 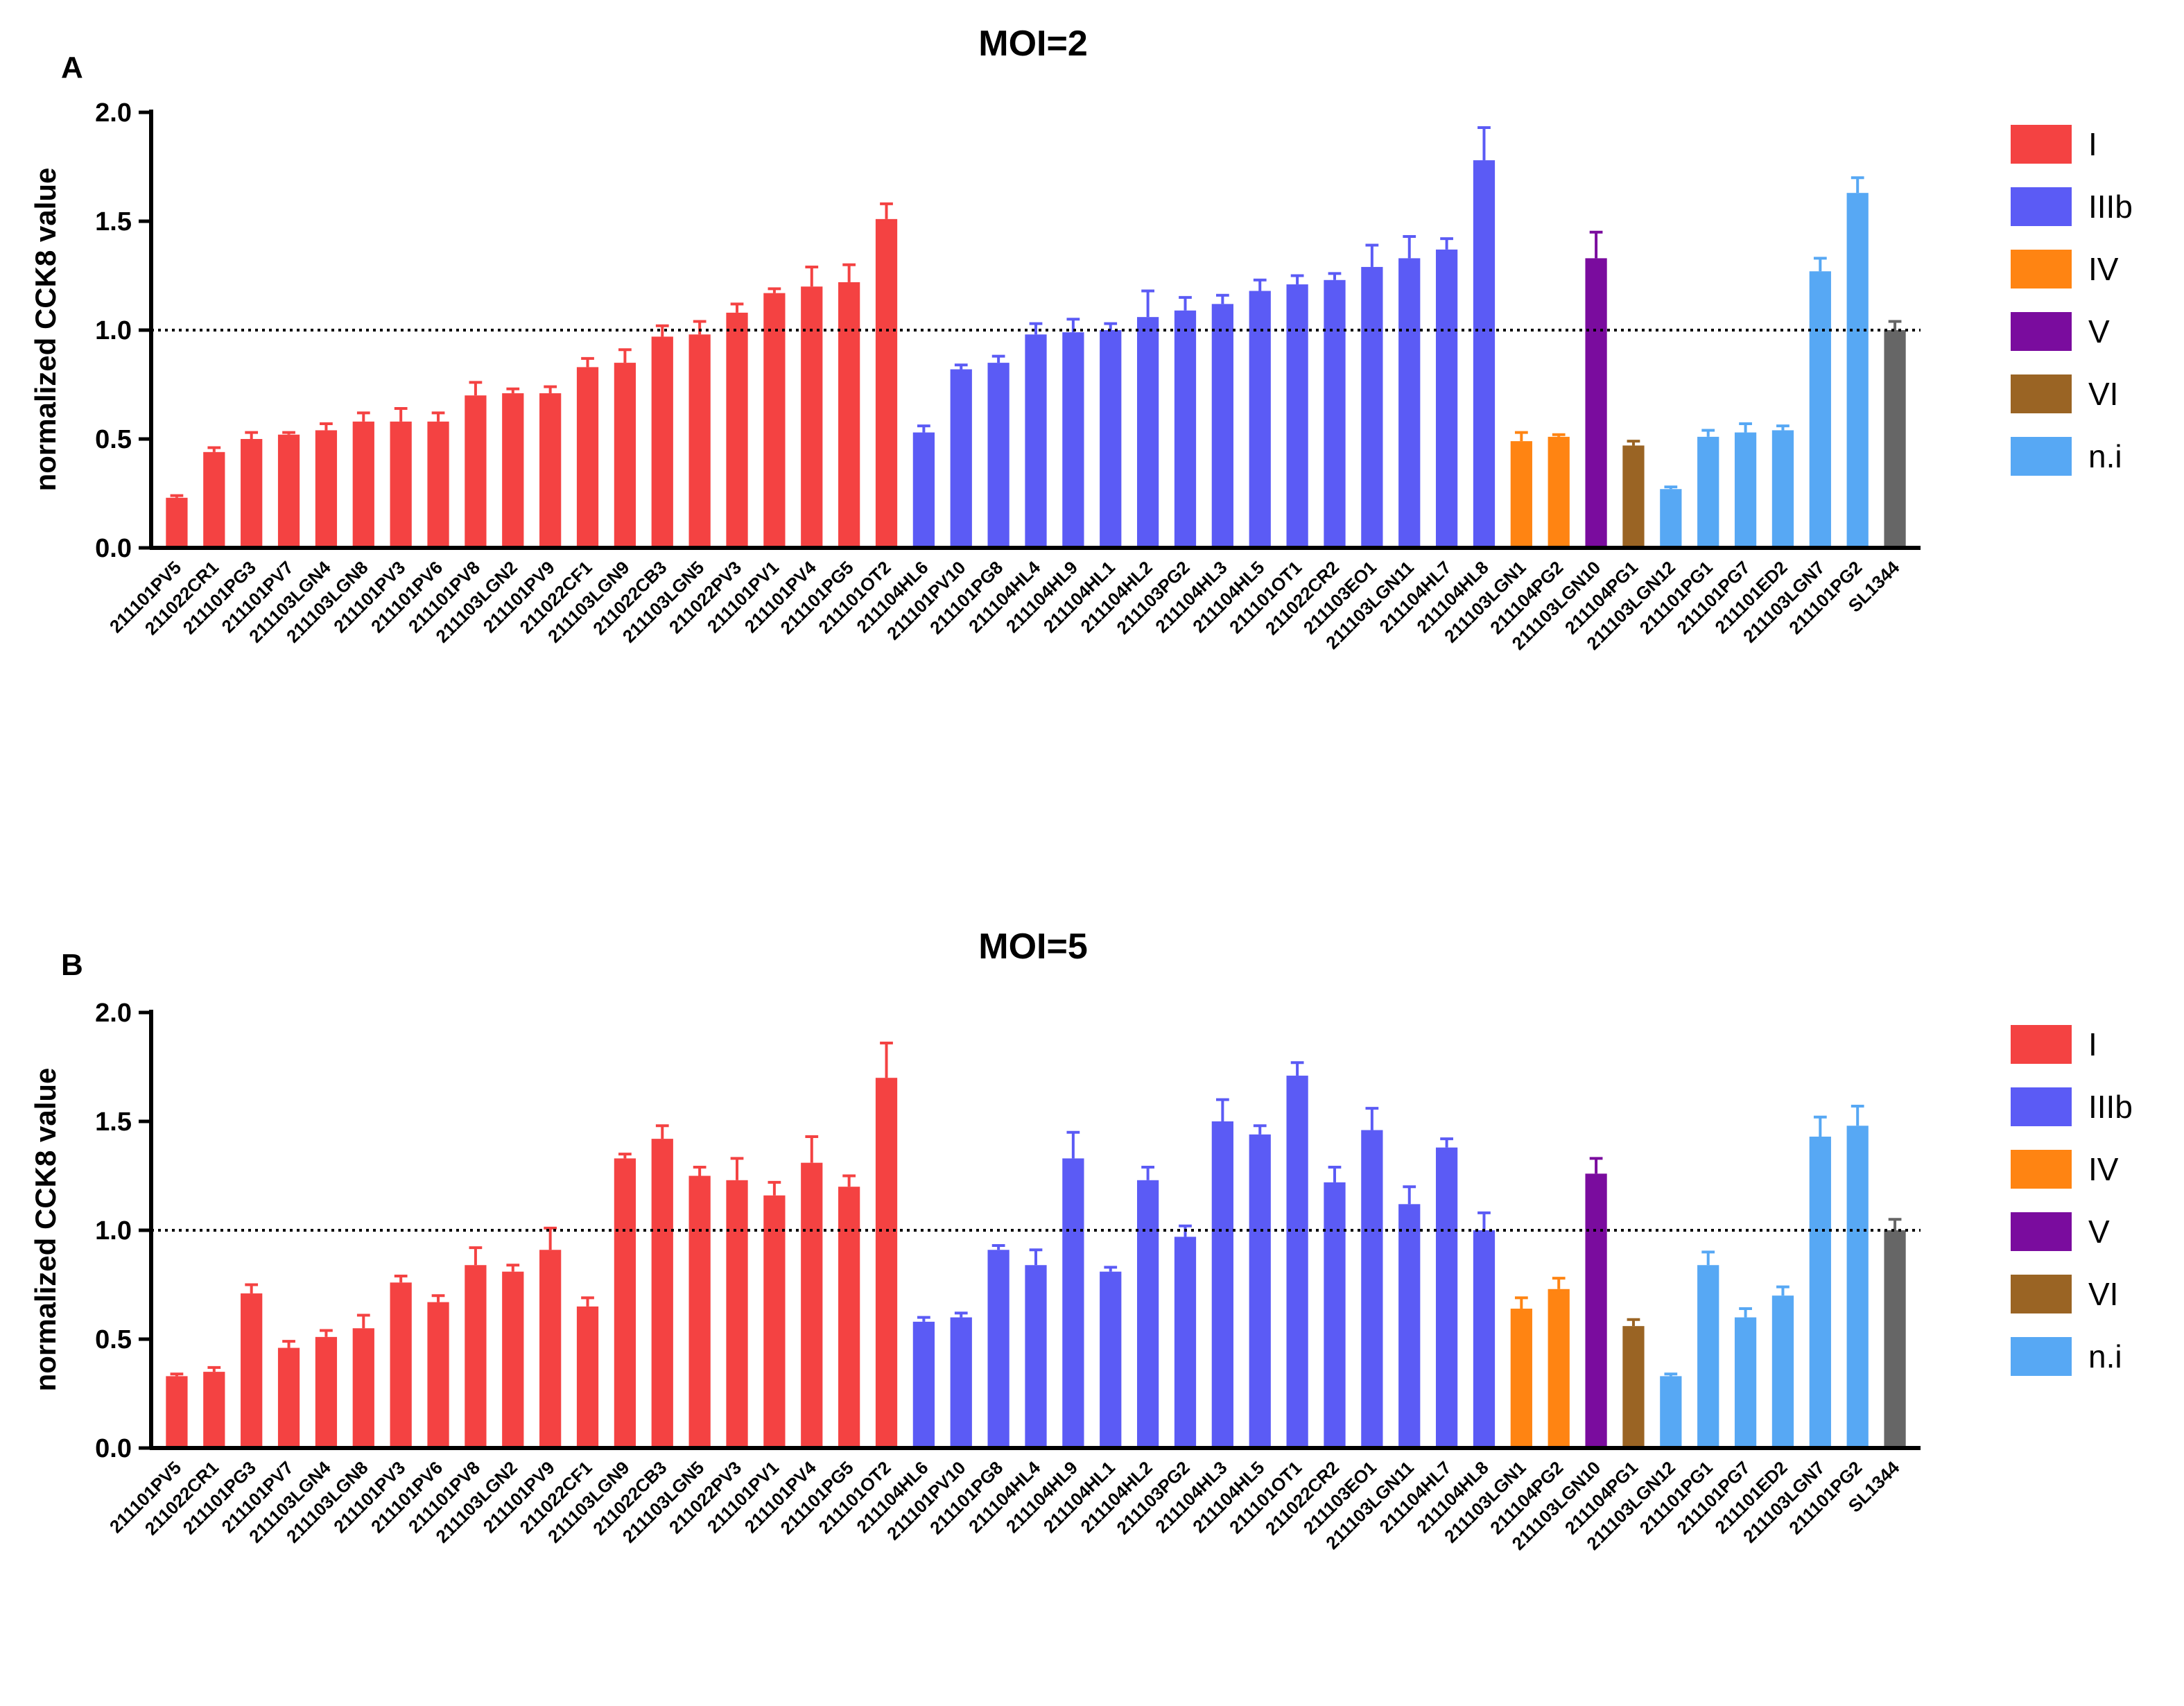 I want to click on bar-211104hl1, so click(x=1111, y=1359).